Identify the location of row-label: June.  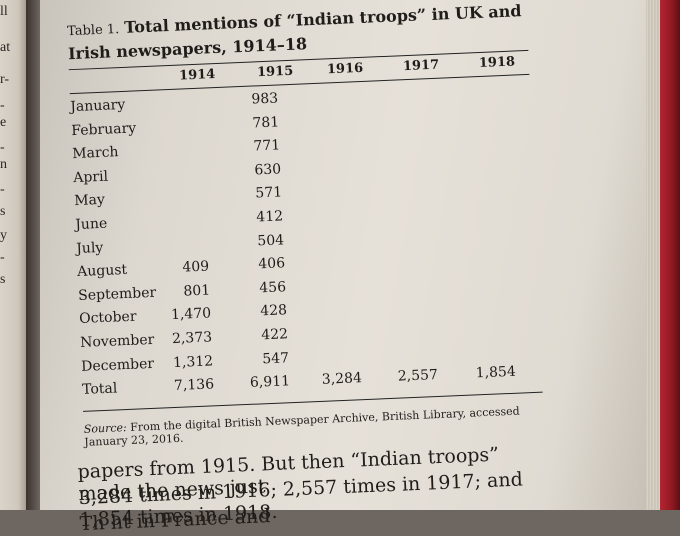
(91, 224).